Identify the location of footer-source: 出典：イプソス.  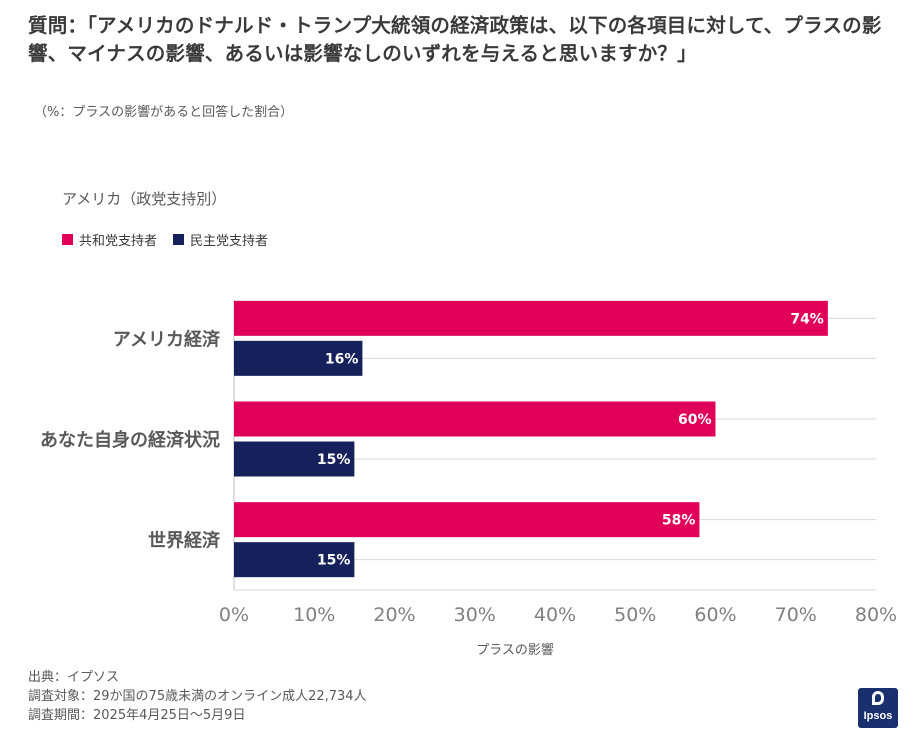
(74, 677).